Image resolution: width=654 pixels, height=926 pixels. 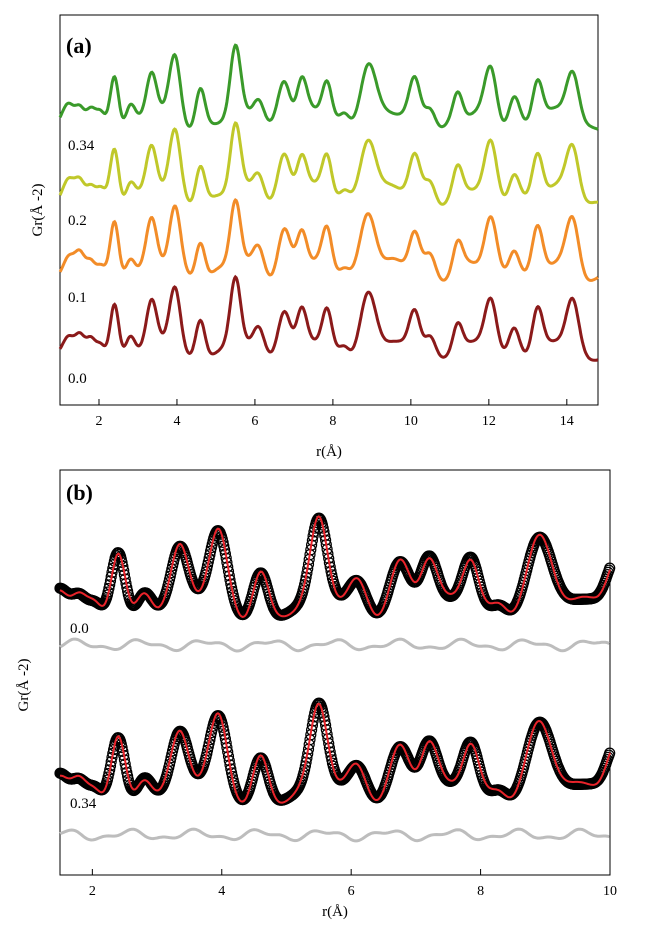 I want to click on panel-a-series-0.1-line, so click(x=328, y=240).